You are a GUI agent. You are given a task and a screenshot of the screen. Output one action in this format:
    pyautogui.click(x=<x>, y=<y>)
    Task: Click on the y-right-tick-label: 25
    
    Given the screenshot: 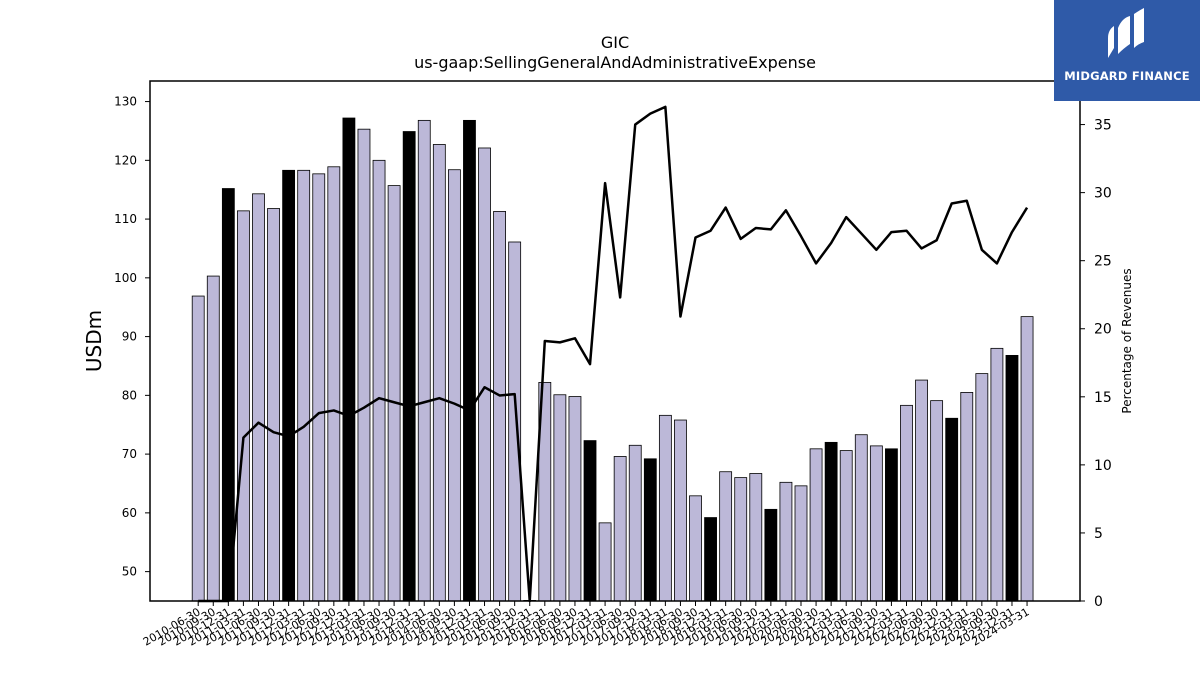 What is the action you would take?
    pyautogui.click(x=1103, y=262)
    